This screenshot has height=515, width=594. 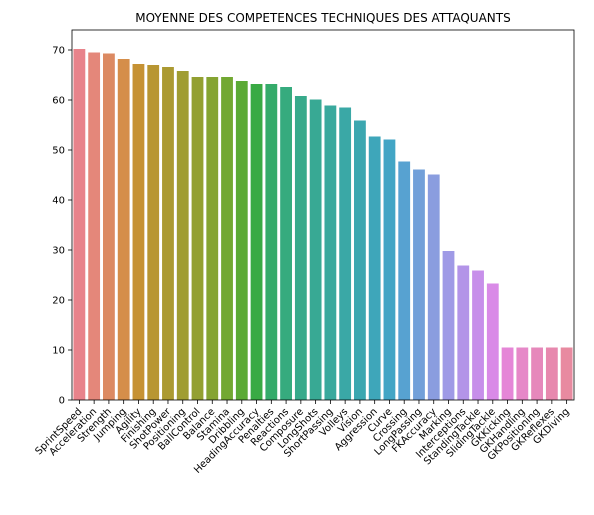 I want to click on bar-longshots, so click(x=315, y=249).